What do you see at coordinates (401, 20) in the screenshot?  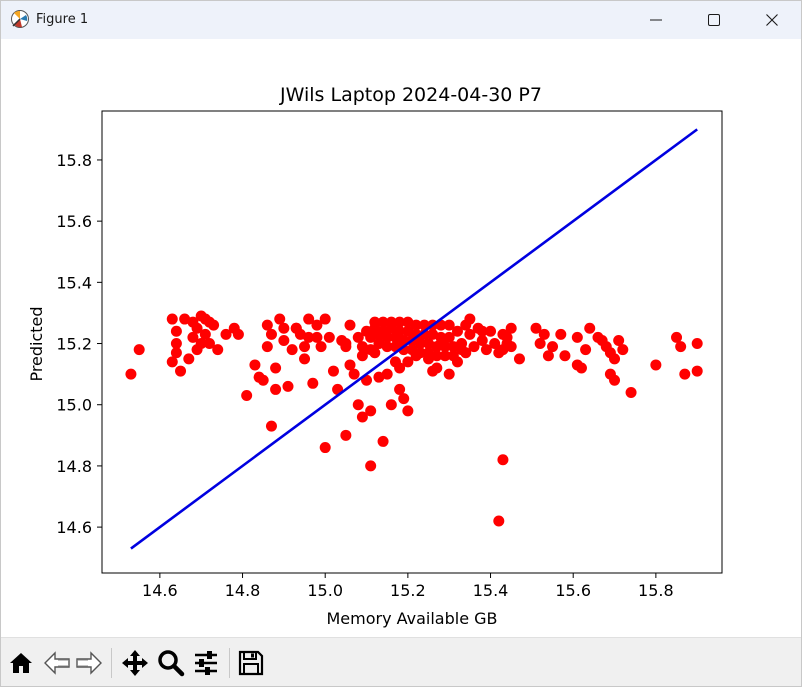 I see `title-bar: Figure 1` at bounding box center [401, 20].